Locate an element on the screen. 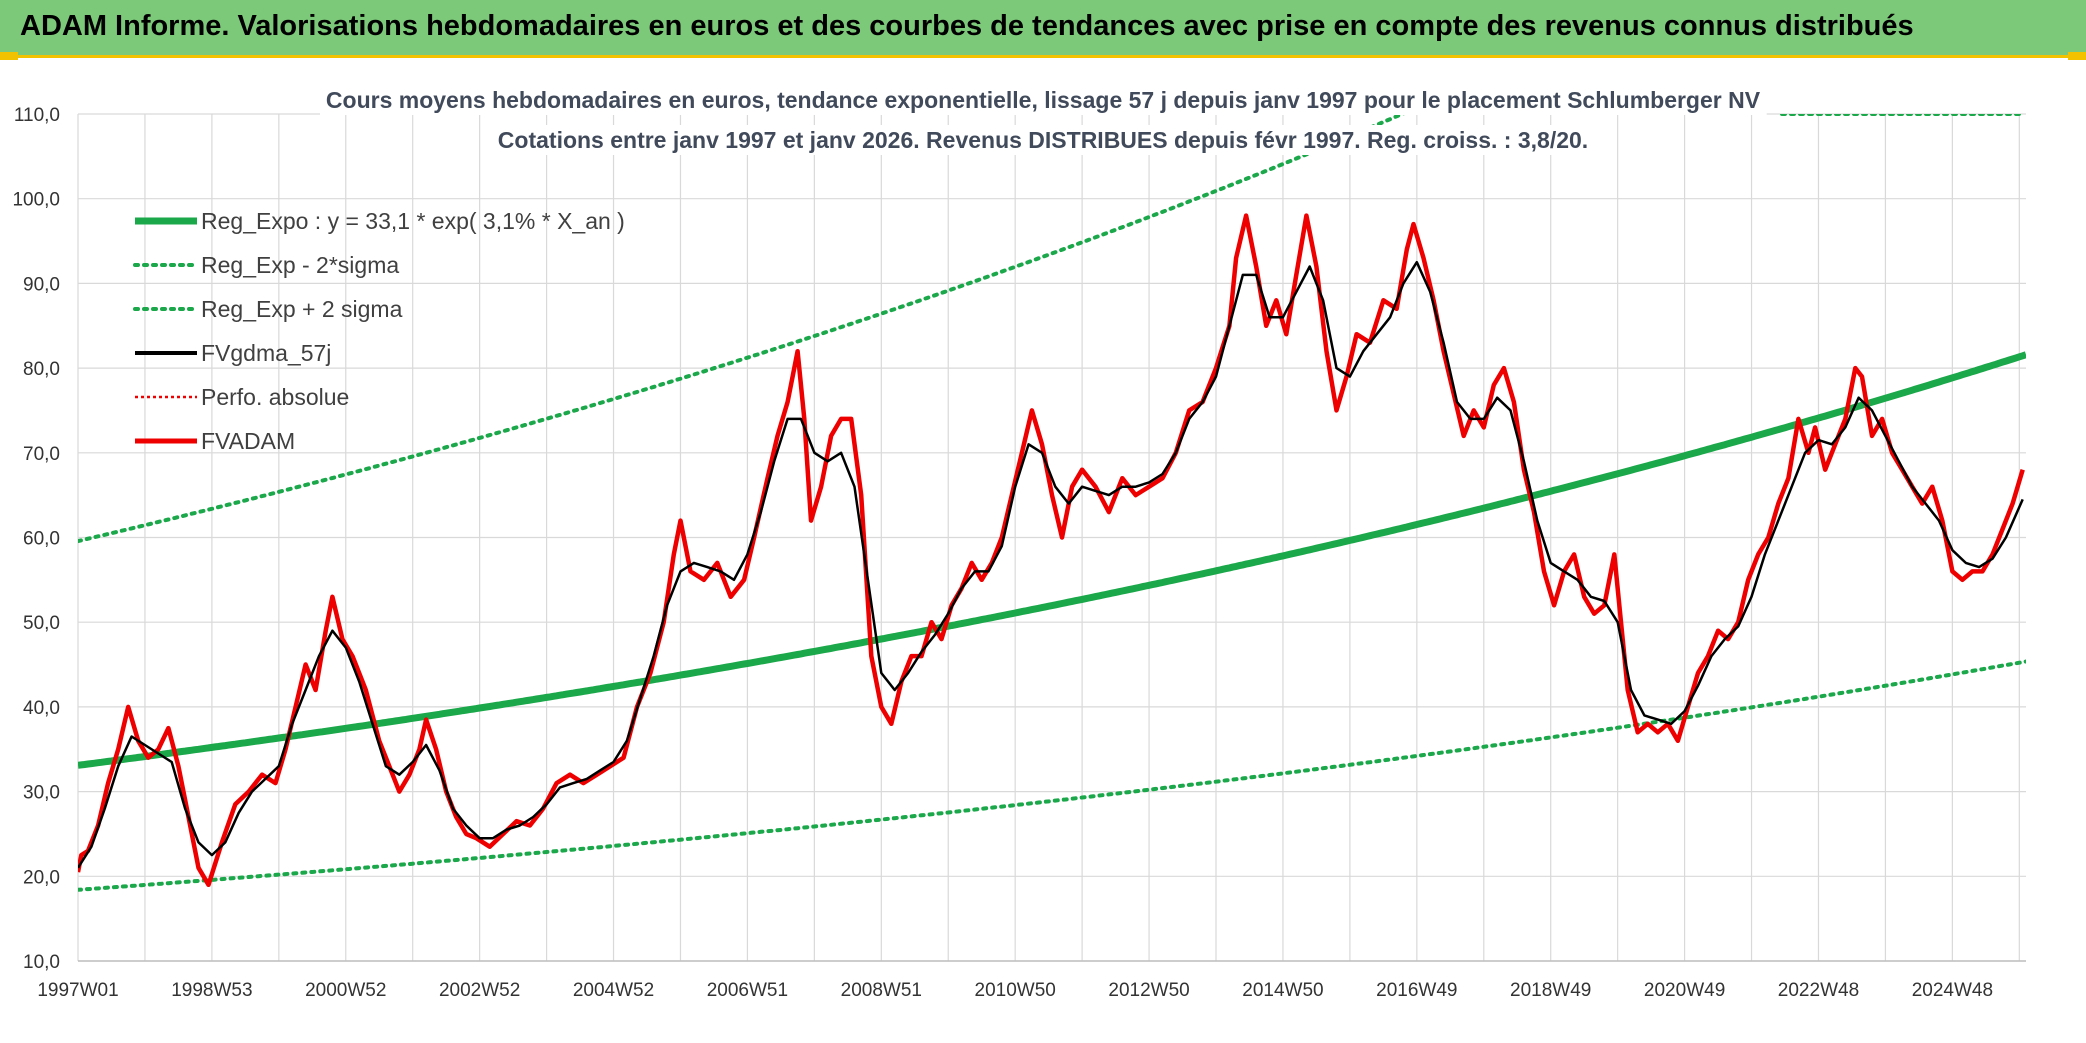  y-tick-label: 50,0 is located at coordinates (41, 623).